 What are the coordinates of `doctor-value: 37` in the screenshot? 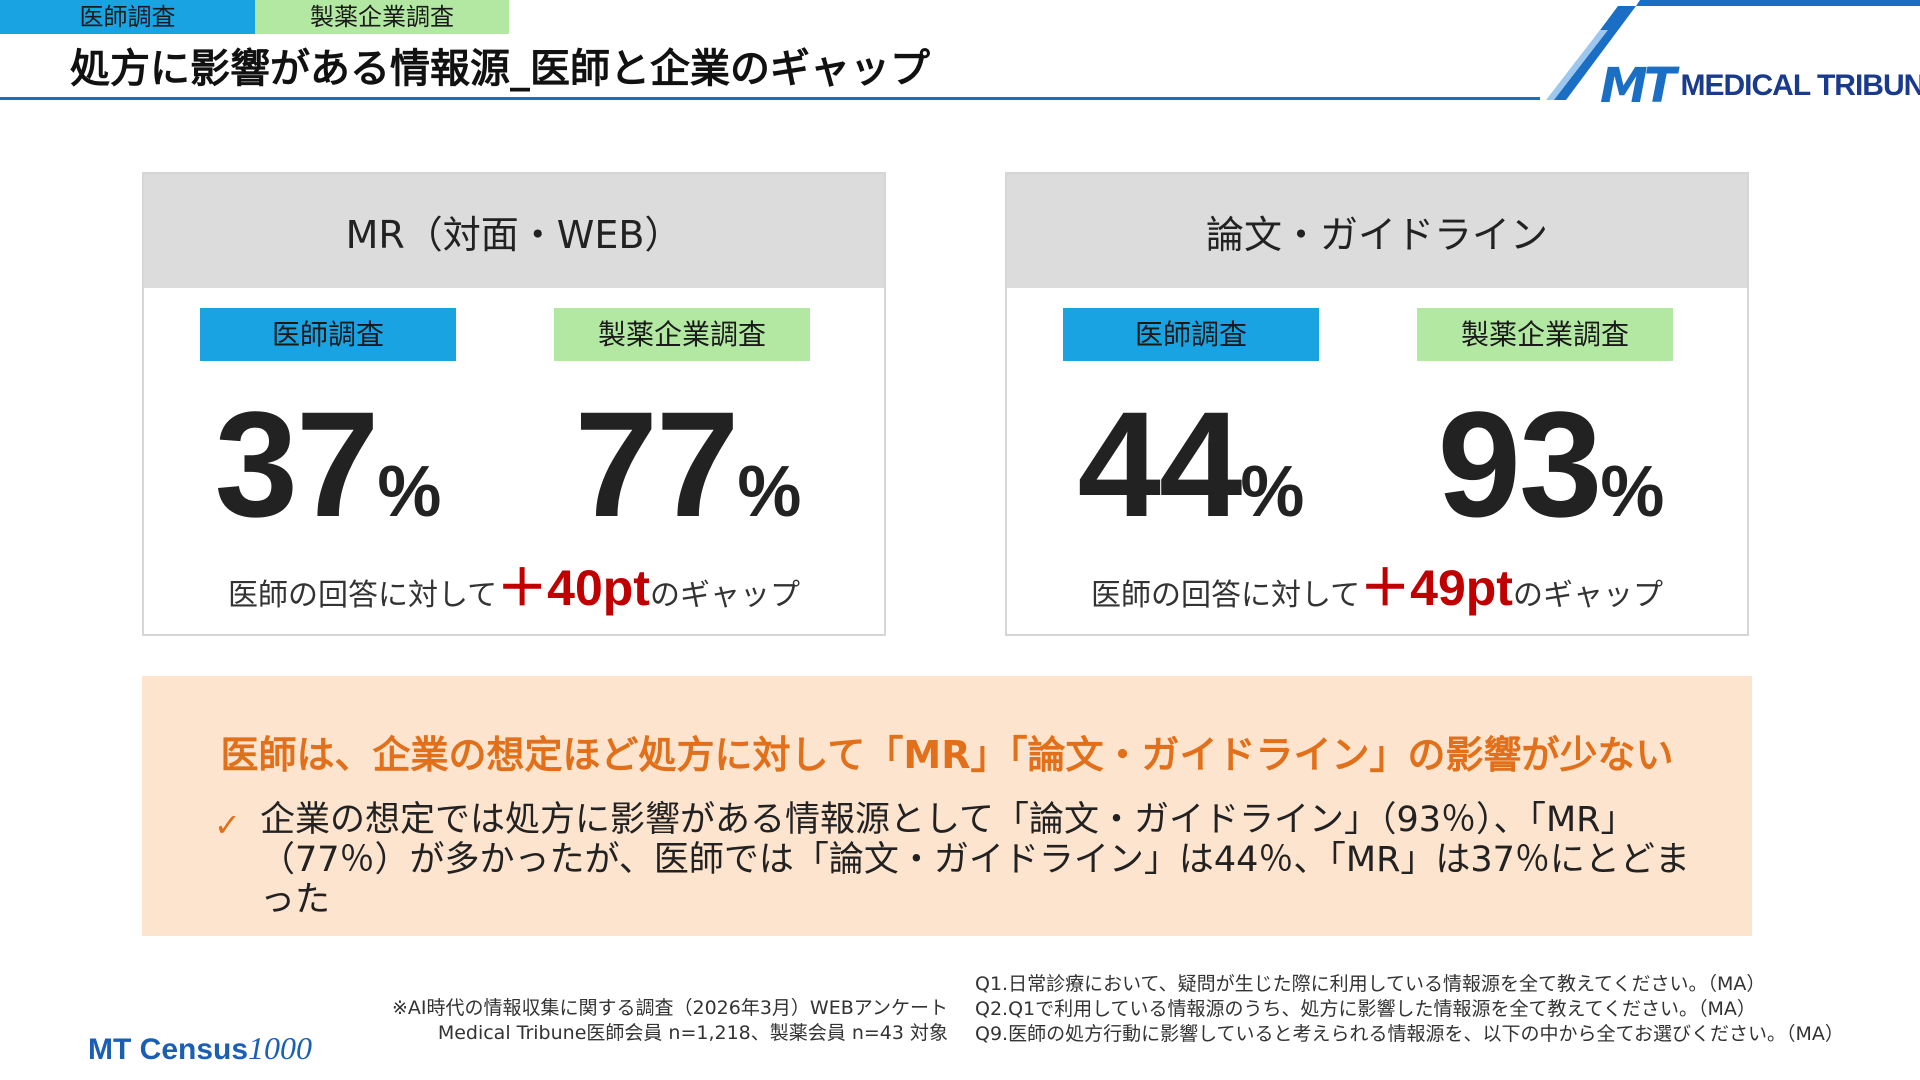 It's located at (297, 464).